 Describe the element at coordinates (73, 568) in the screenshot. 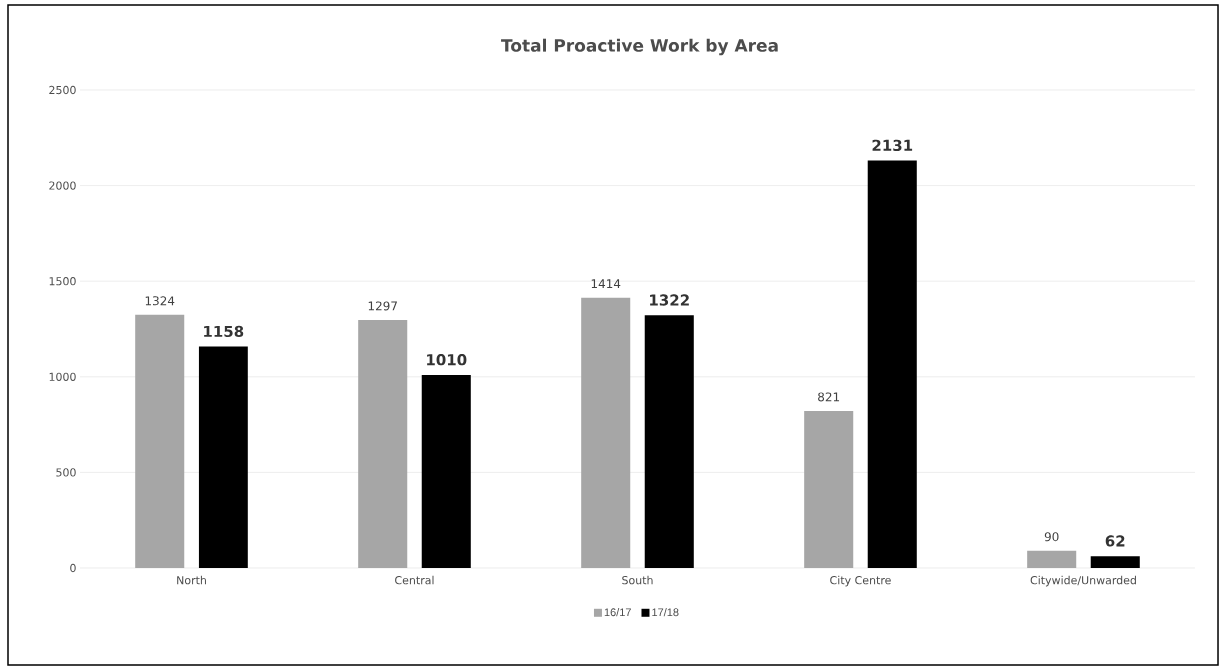

I see `y-tick-label: 0` at that location.